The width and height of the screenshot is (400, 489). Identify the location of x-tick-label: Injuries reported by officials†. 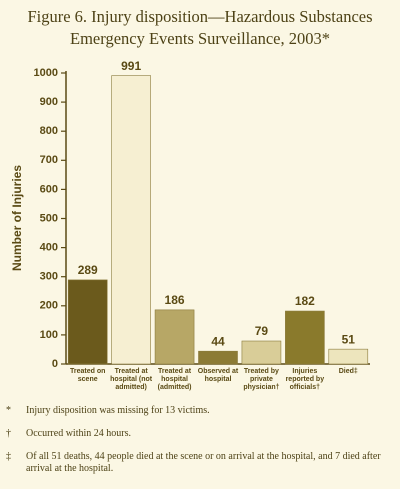
(305, 379).